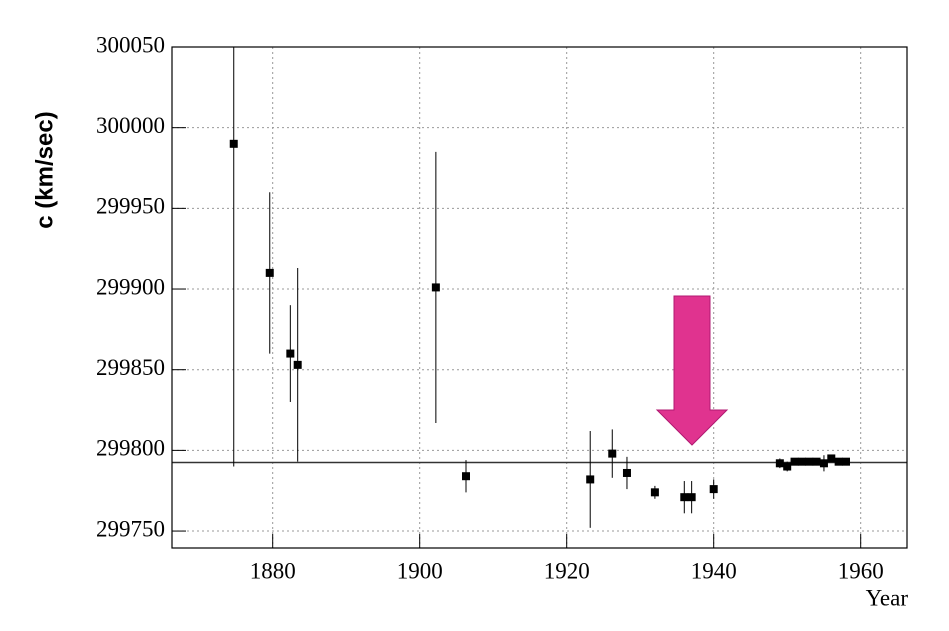 The height and width of the screenshot is (631, 949). I want to click on y-axis-label: c (km/sec), so click(44, 169).